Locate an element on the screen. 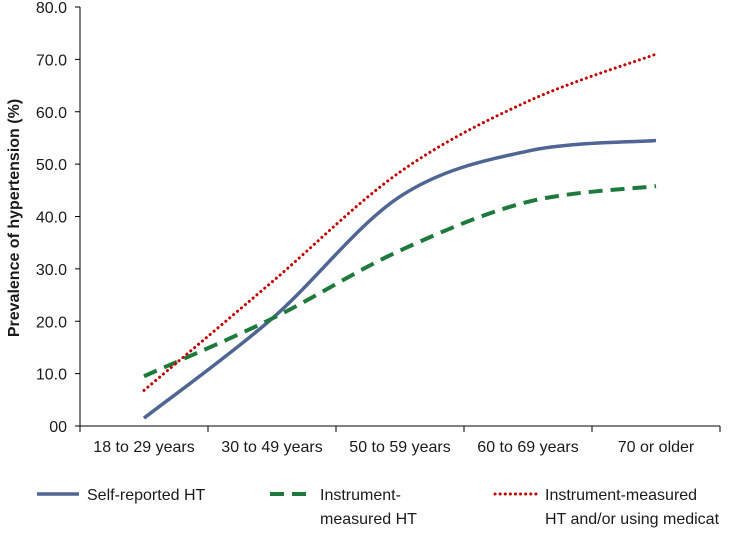  legend-label: HT and/or using medicat is located at coordinates (632, 519).